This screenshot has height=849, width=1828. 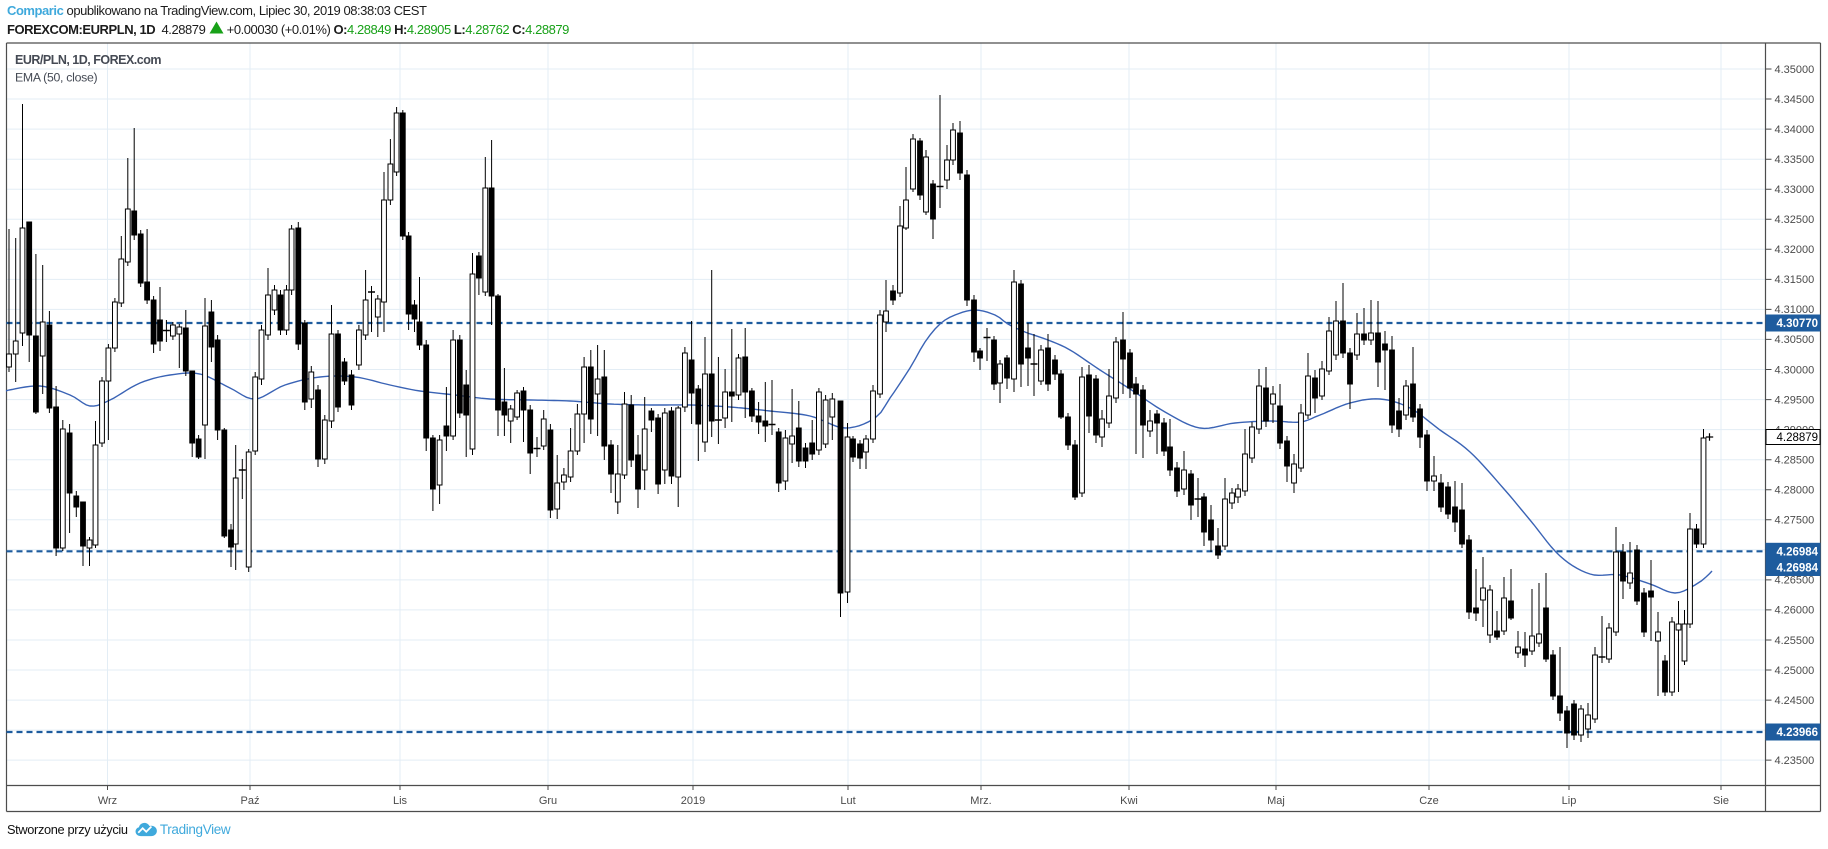 What do you see at coordinates (1795, 461) in the screenshot?
I see `svg-text: 4.28500` at bounding box center [1795, 461].